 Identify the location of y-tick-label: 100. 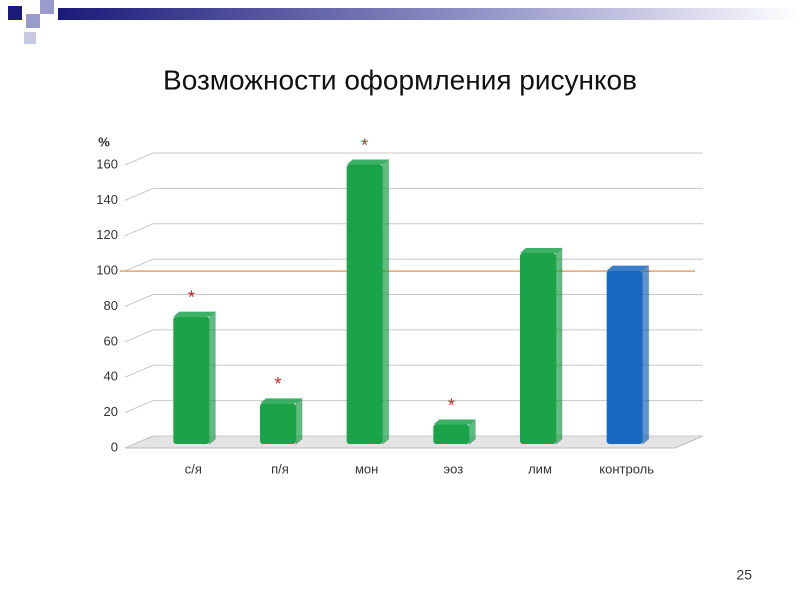
(107, 270).